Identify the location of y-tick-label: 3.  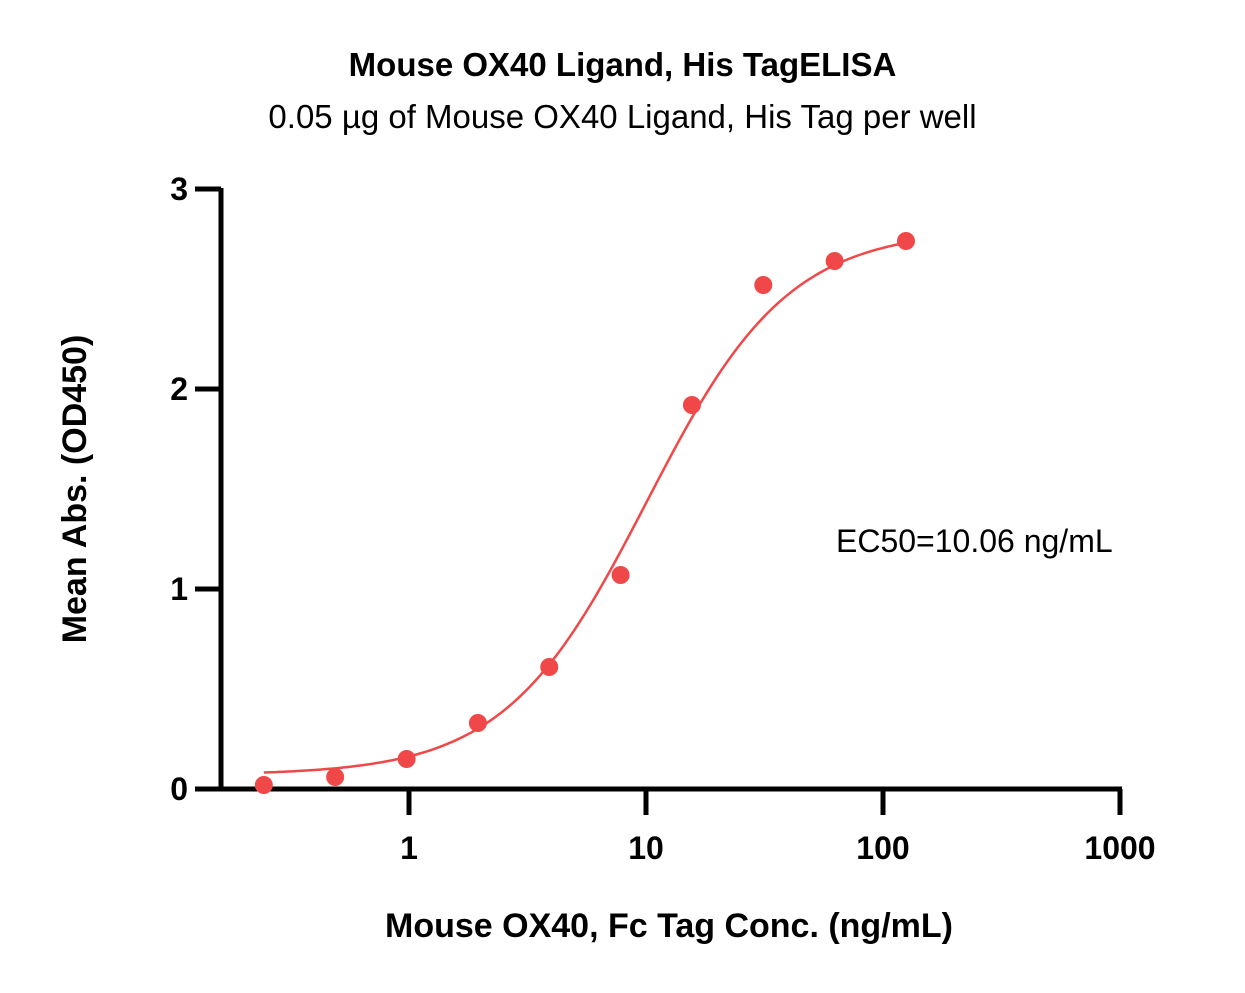
(179, 189).